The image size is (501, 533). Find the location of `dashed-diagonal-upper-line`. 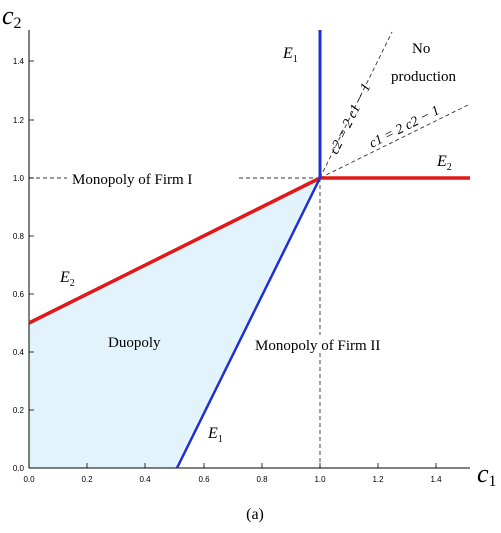

dashed-diagonal-upper-line is located at coordinates (356, 105).